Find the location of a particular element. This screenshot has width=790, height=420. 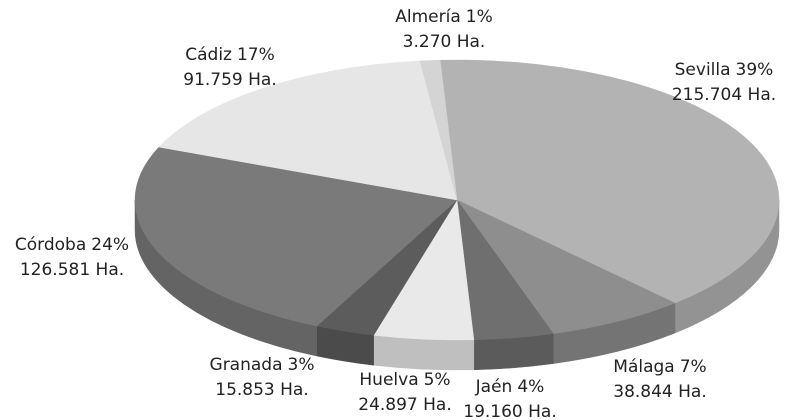

area-label: 3.270 Ha. is located at coordinates (444, 42).